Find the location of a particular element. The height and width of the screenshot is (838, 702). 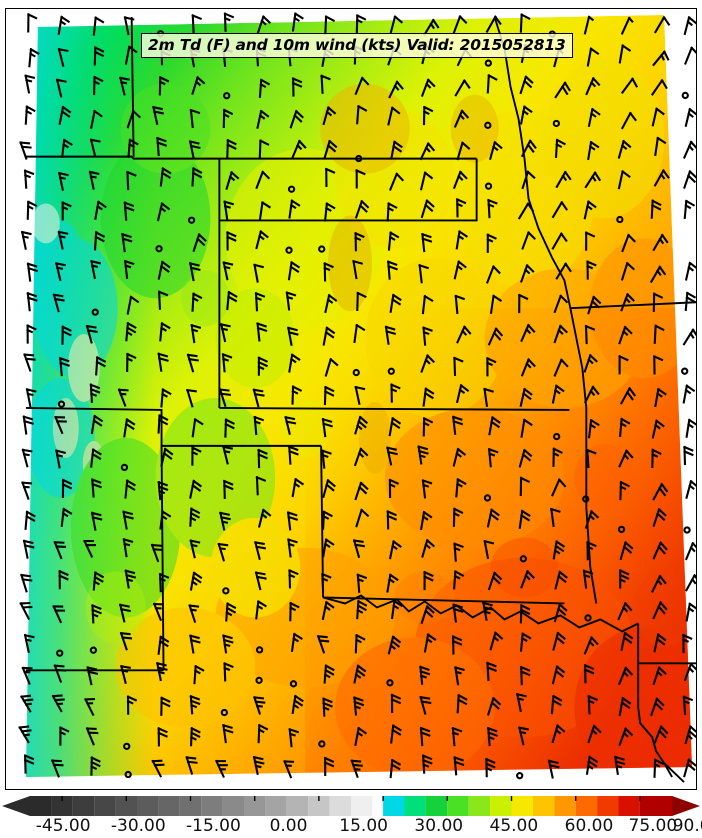

colorbar-tick-label-6: 45.00 is located at coordinates (514, 826).